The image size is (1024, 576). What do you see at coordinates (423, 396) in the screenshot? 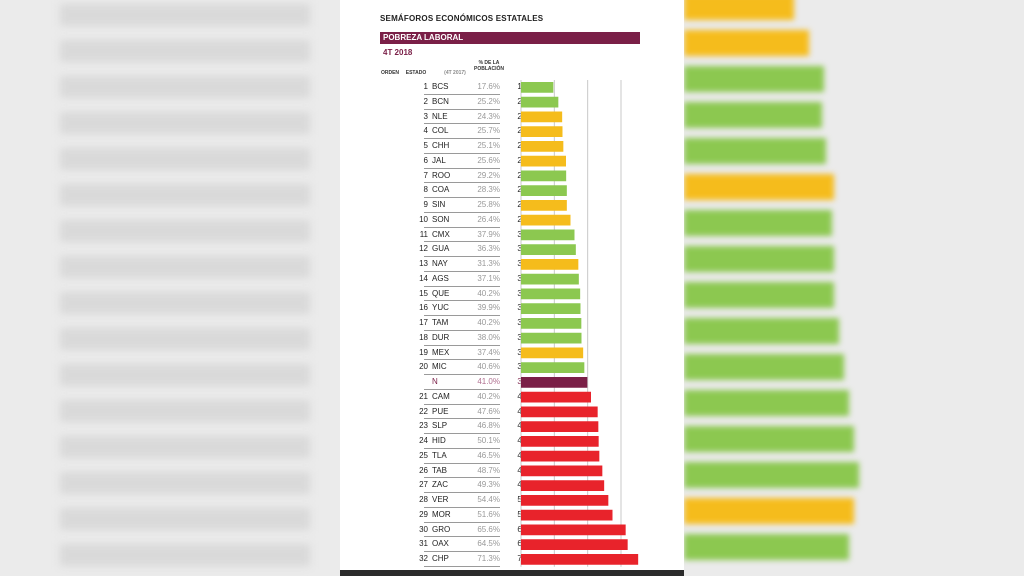
I see `row-rank: 21` at bounding box center [423, 396].